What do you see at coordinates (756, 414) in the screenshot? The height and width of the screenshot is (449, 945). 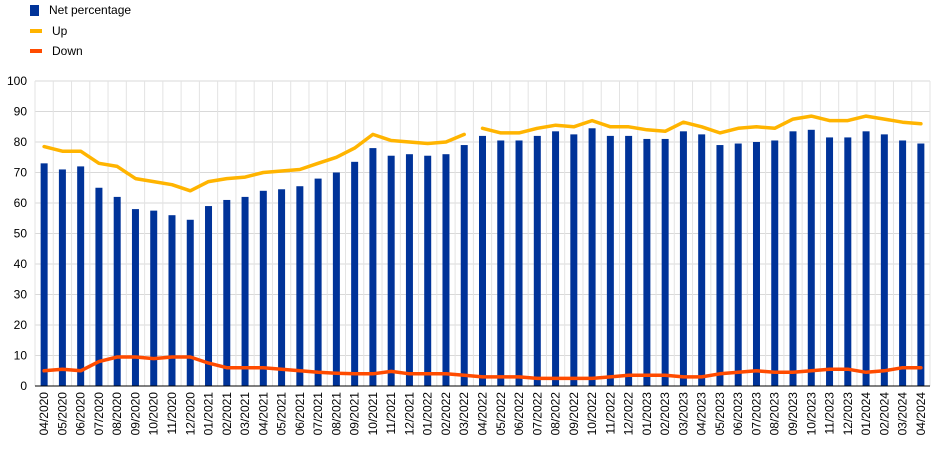 I see `x-tick-label: 07/2023` at bounding box center [756, 414].